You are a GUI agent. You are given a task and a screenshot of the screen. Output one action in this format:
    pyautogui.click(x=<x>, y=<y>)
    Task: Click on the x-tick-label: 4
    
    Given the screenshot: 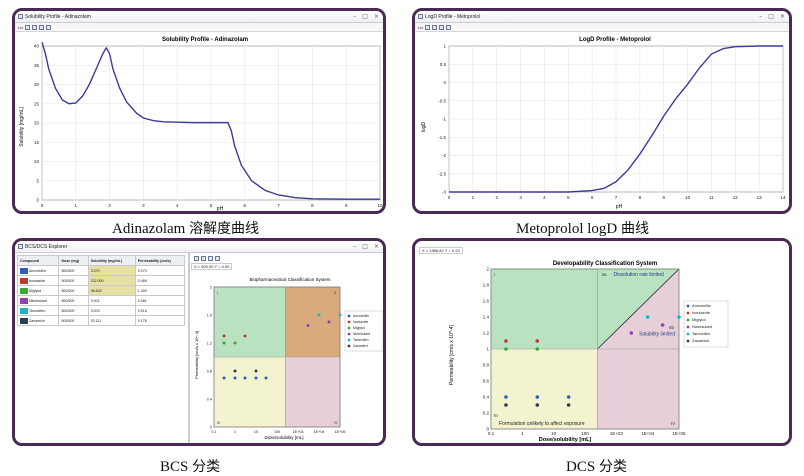 What is the action you would take?
    pyautogui.click(x=177, y=205)
    